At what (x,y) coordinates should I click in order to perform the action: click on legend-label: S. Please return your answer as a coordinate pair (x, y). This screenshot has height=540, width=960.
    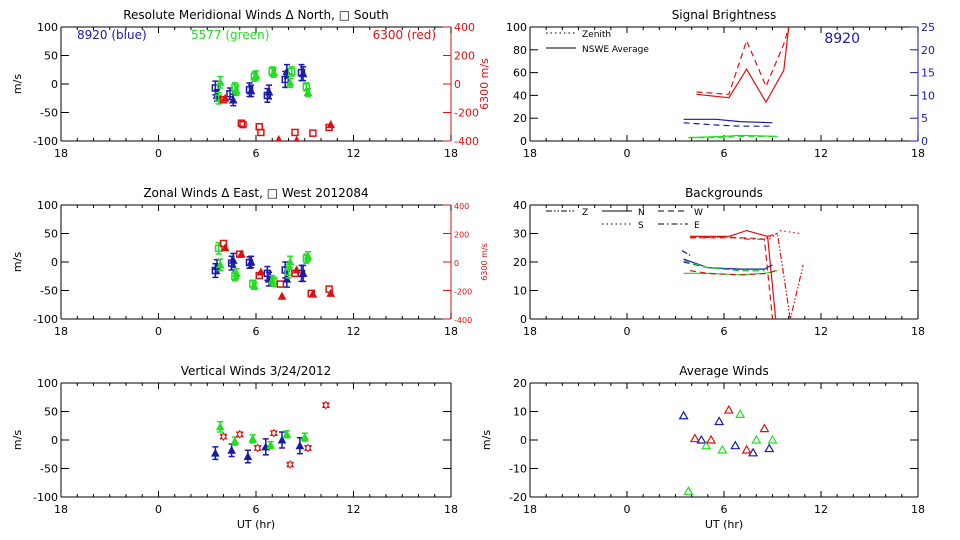
    Looking at the image, I should click on (641, 226).